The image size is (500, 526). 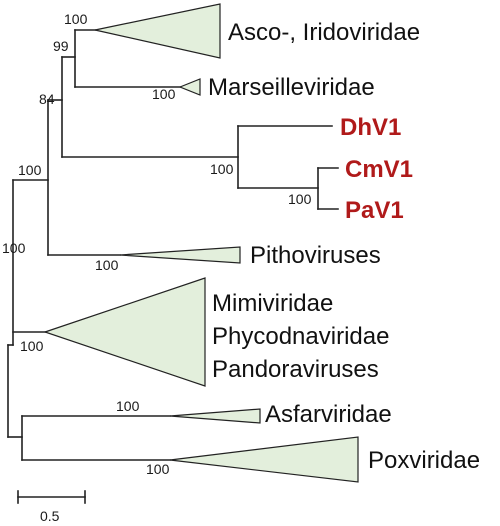 What do you see at coordinates (164, 94) in the screenshot?
I see `support-value-marseille: 100` at bounding box center [164, 94].